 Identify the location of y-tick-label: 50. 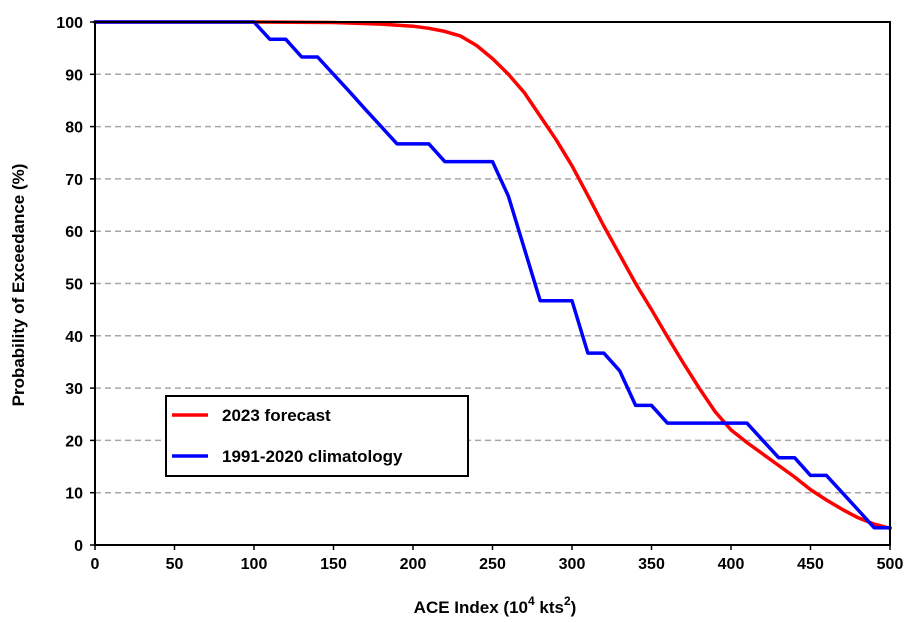
(74, 285).